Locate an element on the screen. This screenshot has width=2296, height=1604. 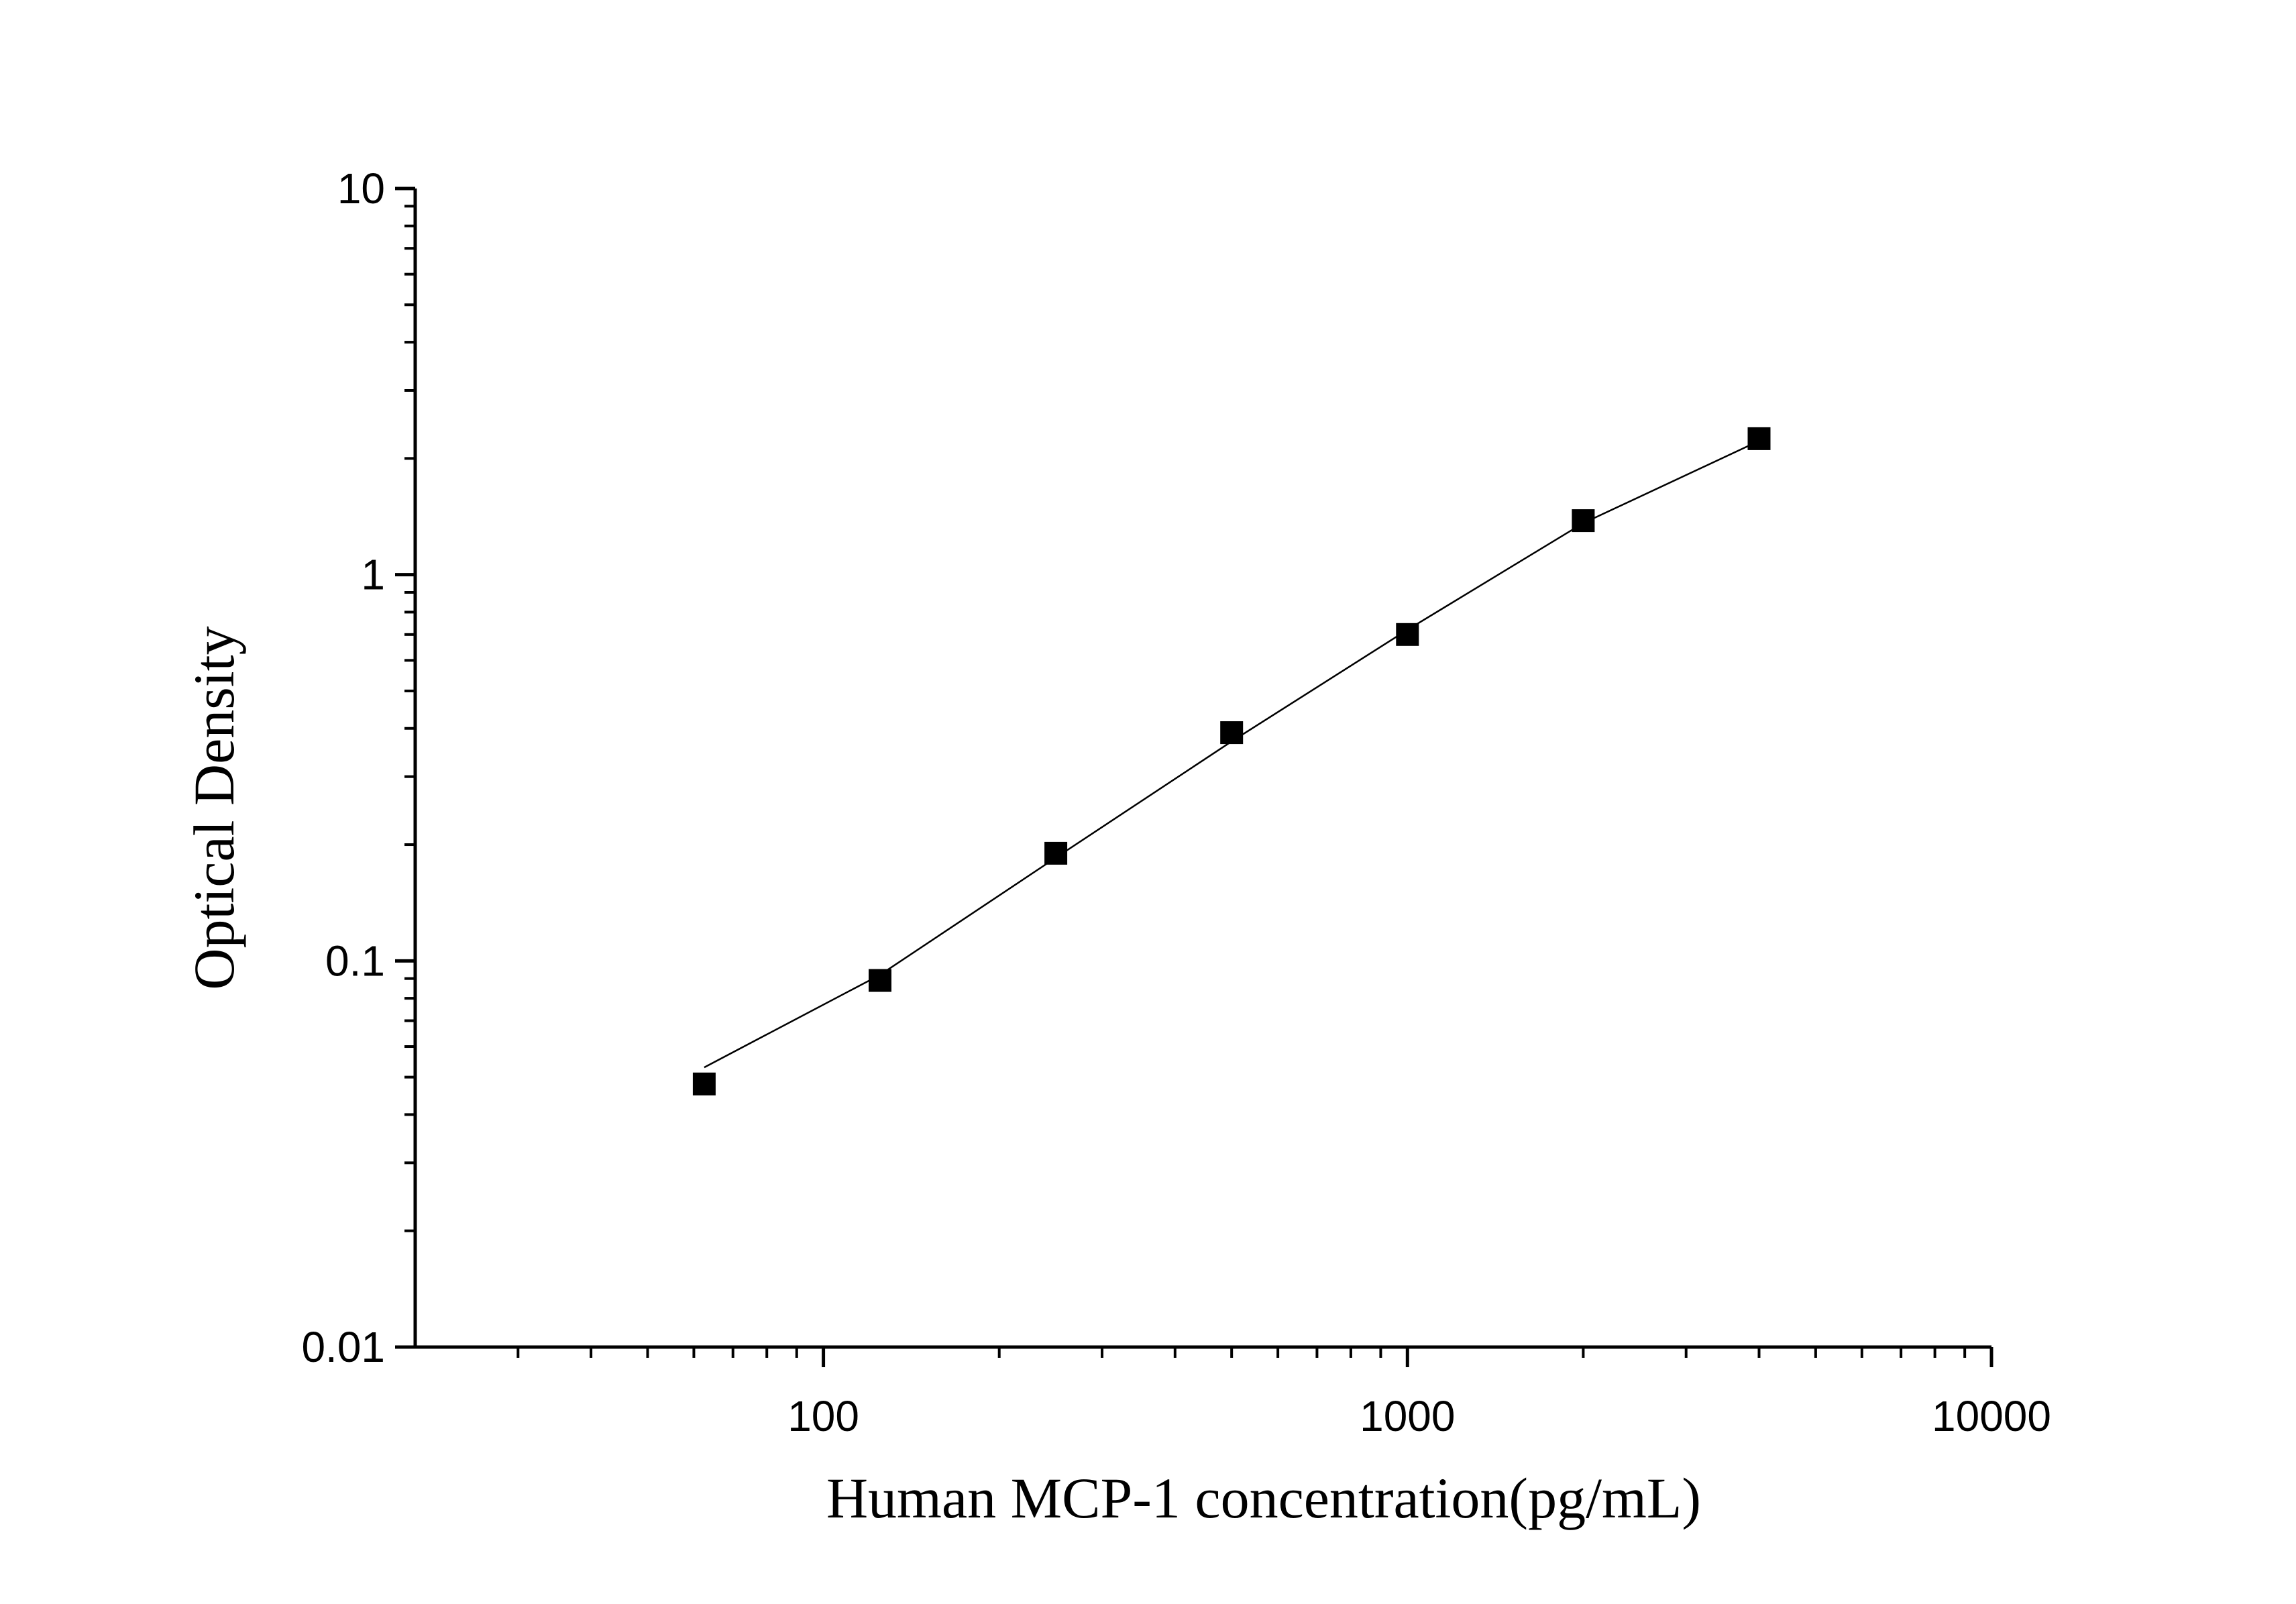
y-tick-label: 0.1 is located at coordinates (355, 961).